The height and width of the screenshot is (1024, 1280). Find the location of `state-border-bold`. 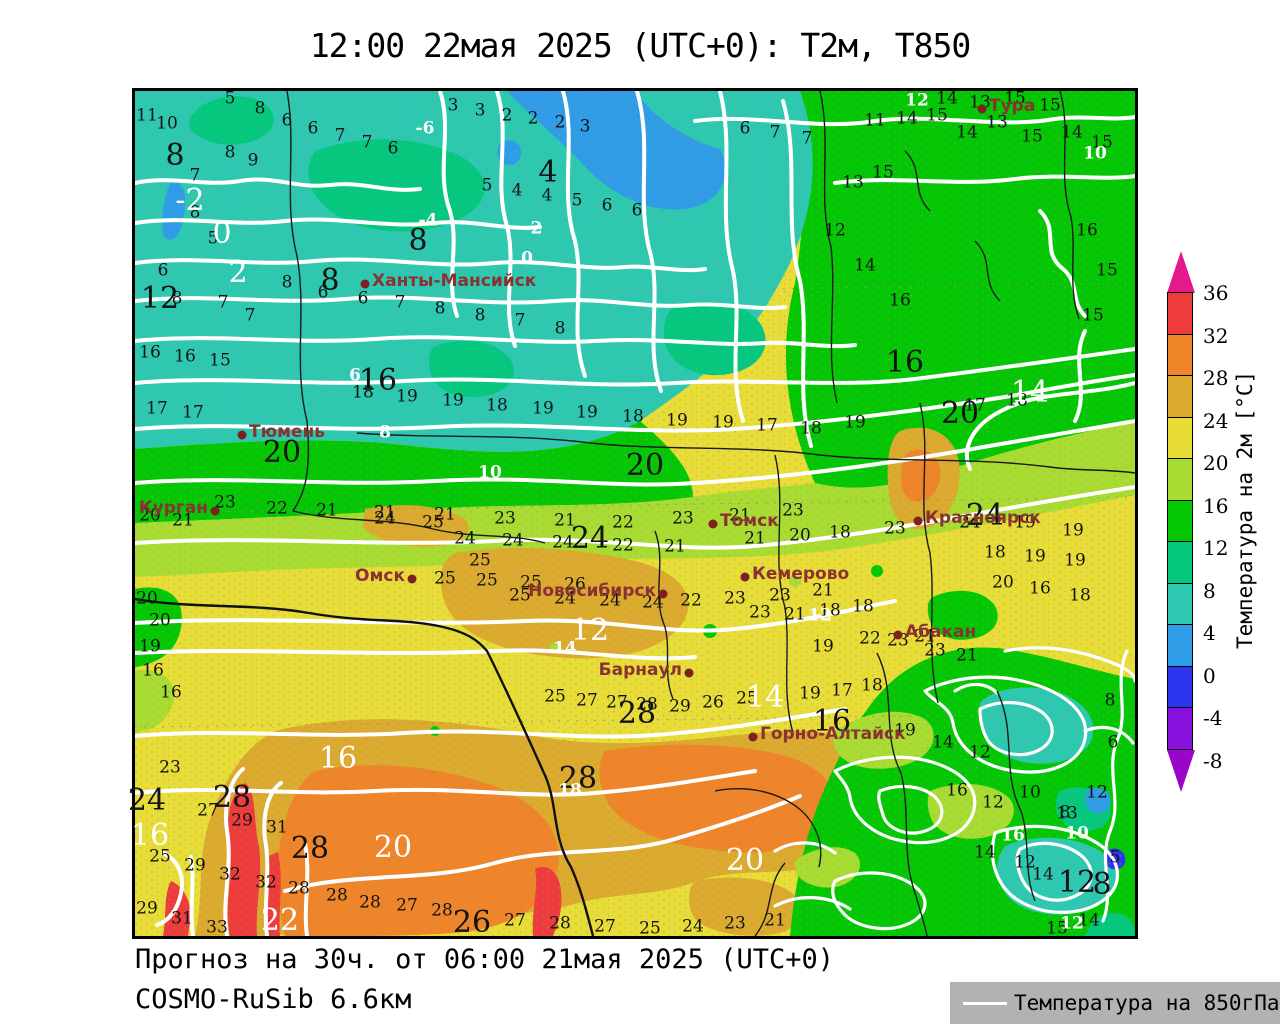

state-border-bold is located at coordinates (365, 766).